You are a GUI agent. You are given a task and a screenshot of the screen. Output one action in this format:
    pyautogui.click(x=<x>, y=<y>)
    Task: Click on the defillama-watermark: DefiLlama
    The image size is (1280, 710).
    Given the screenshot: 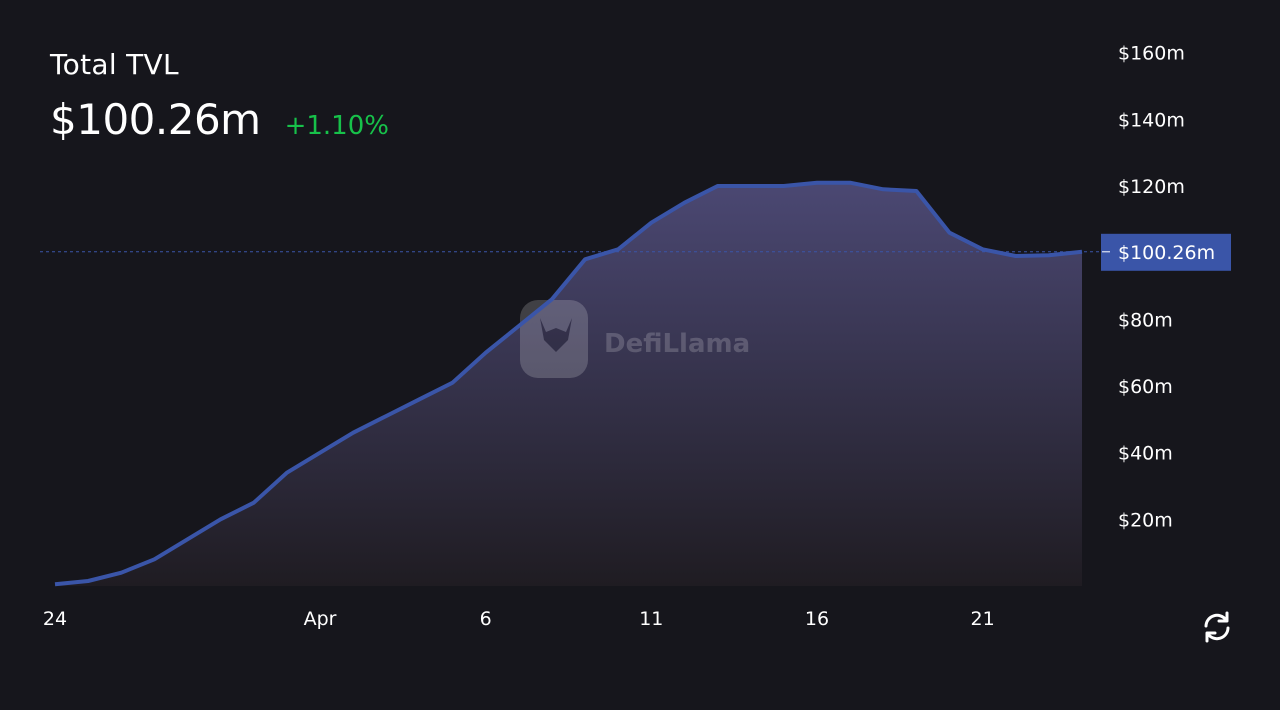 What is the action you would take?
    pyautogui.click(x=635, y=339)
    